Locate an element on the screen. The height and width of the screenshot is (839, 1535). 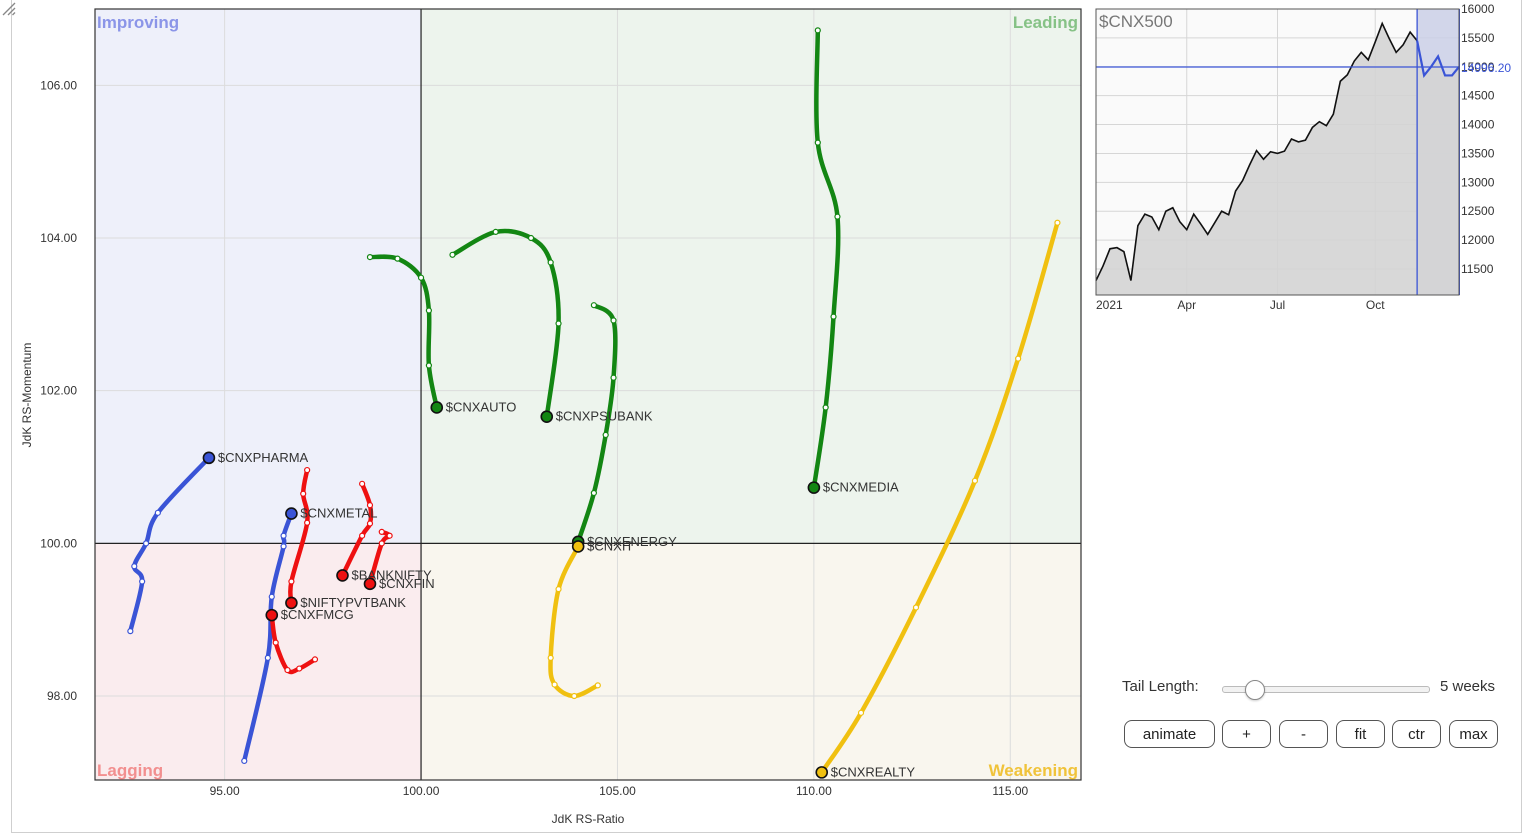
mini-x-tick-label: Jul is located at coordinates (1277, 305).